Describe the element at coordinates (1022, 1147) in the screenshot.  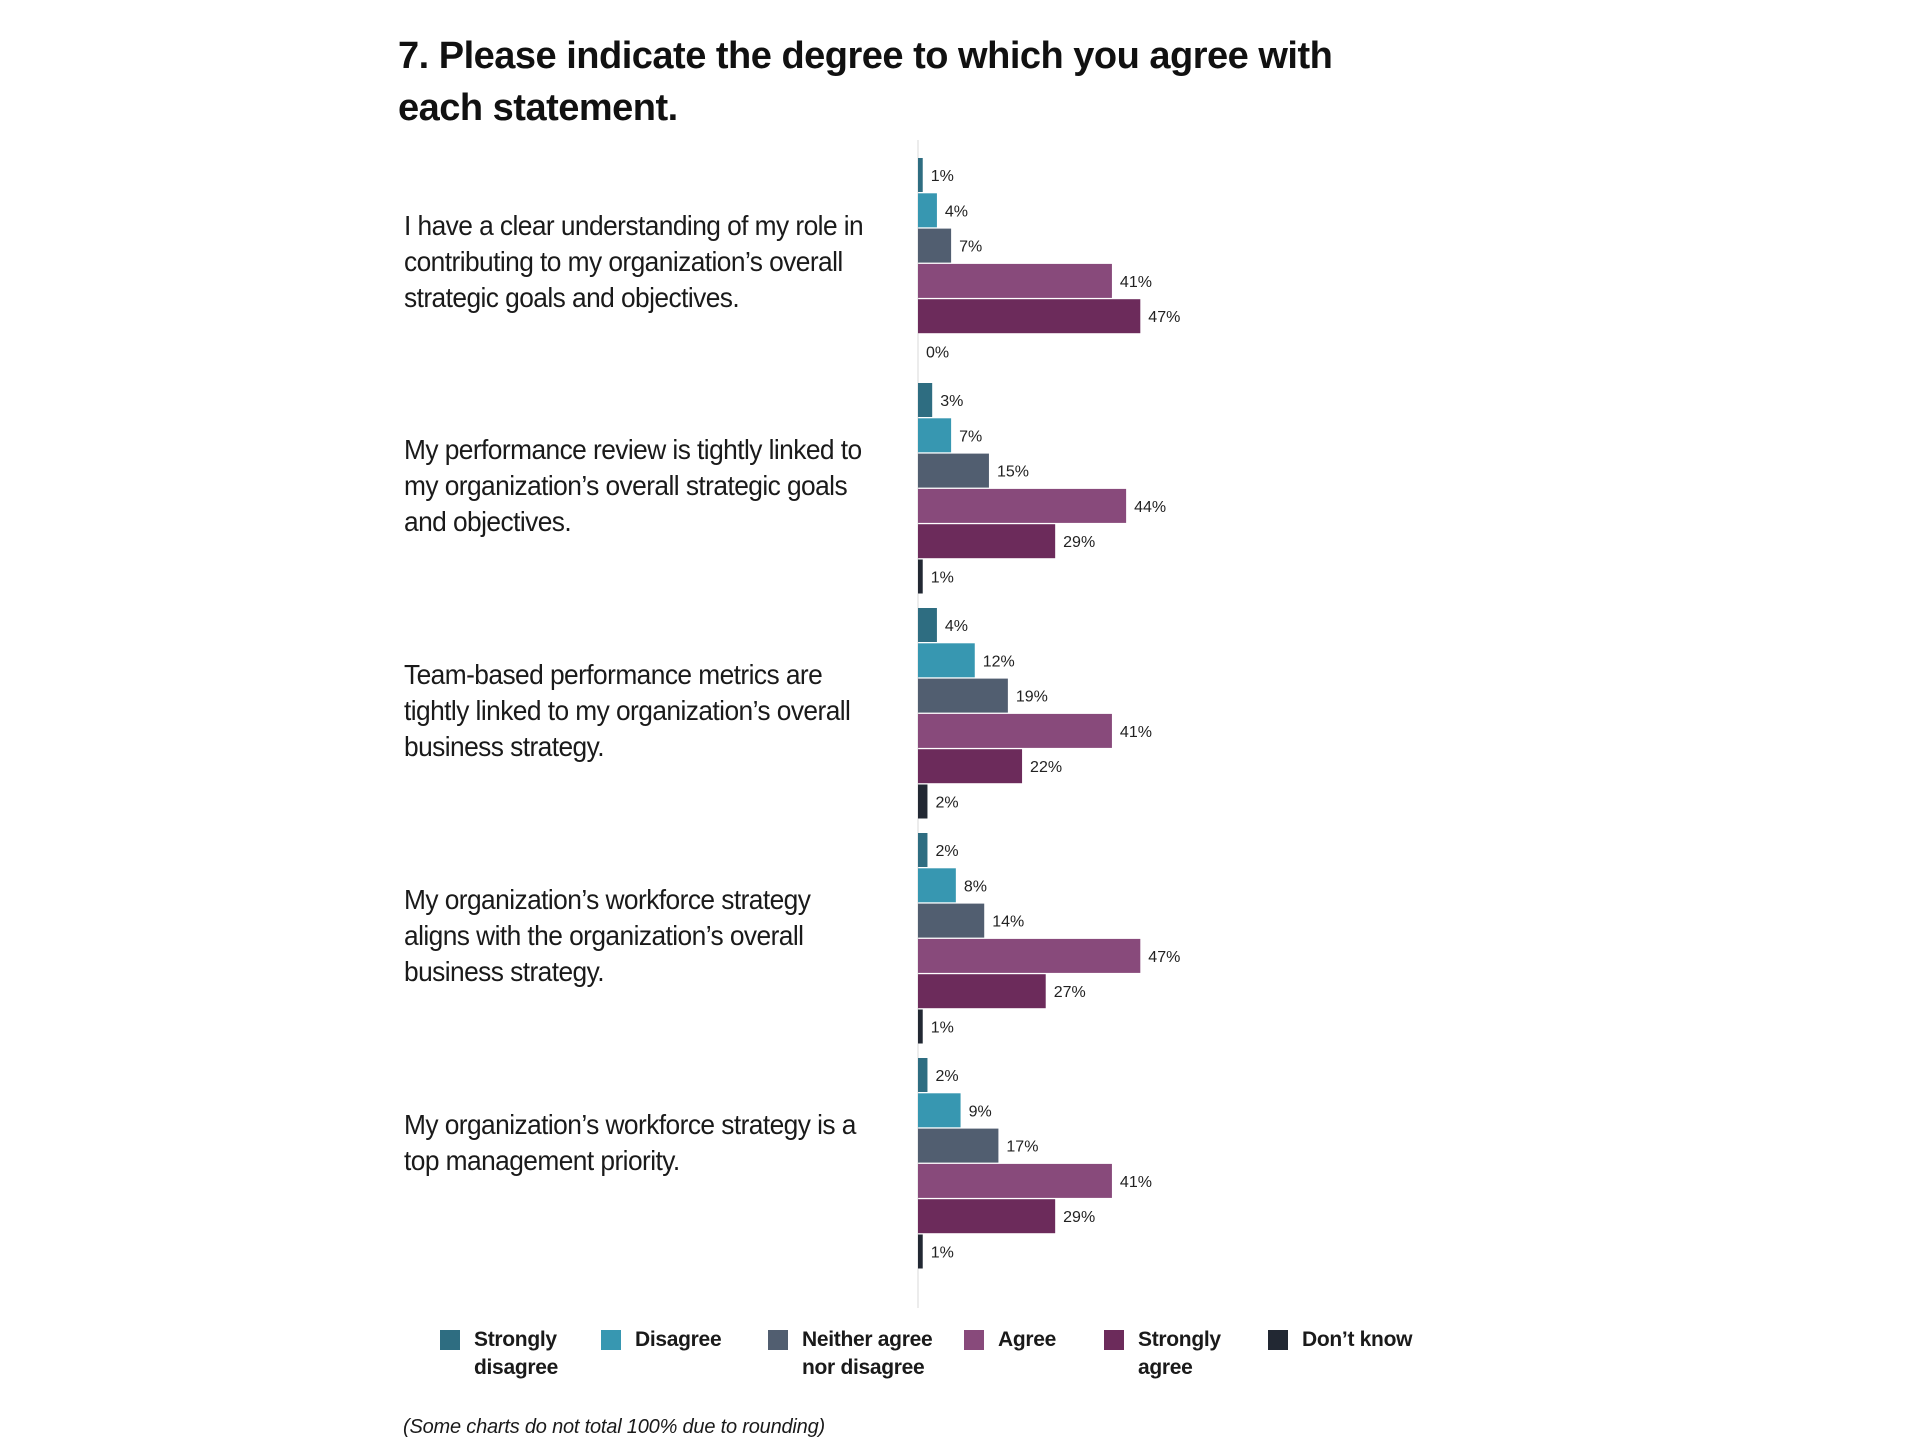
I see `bar-value-label: 17%` at that location.